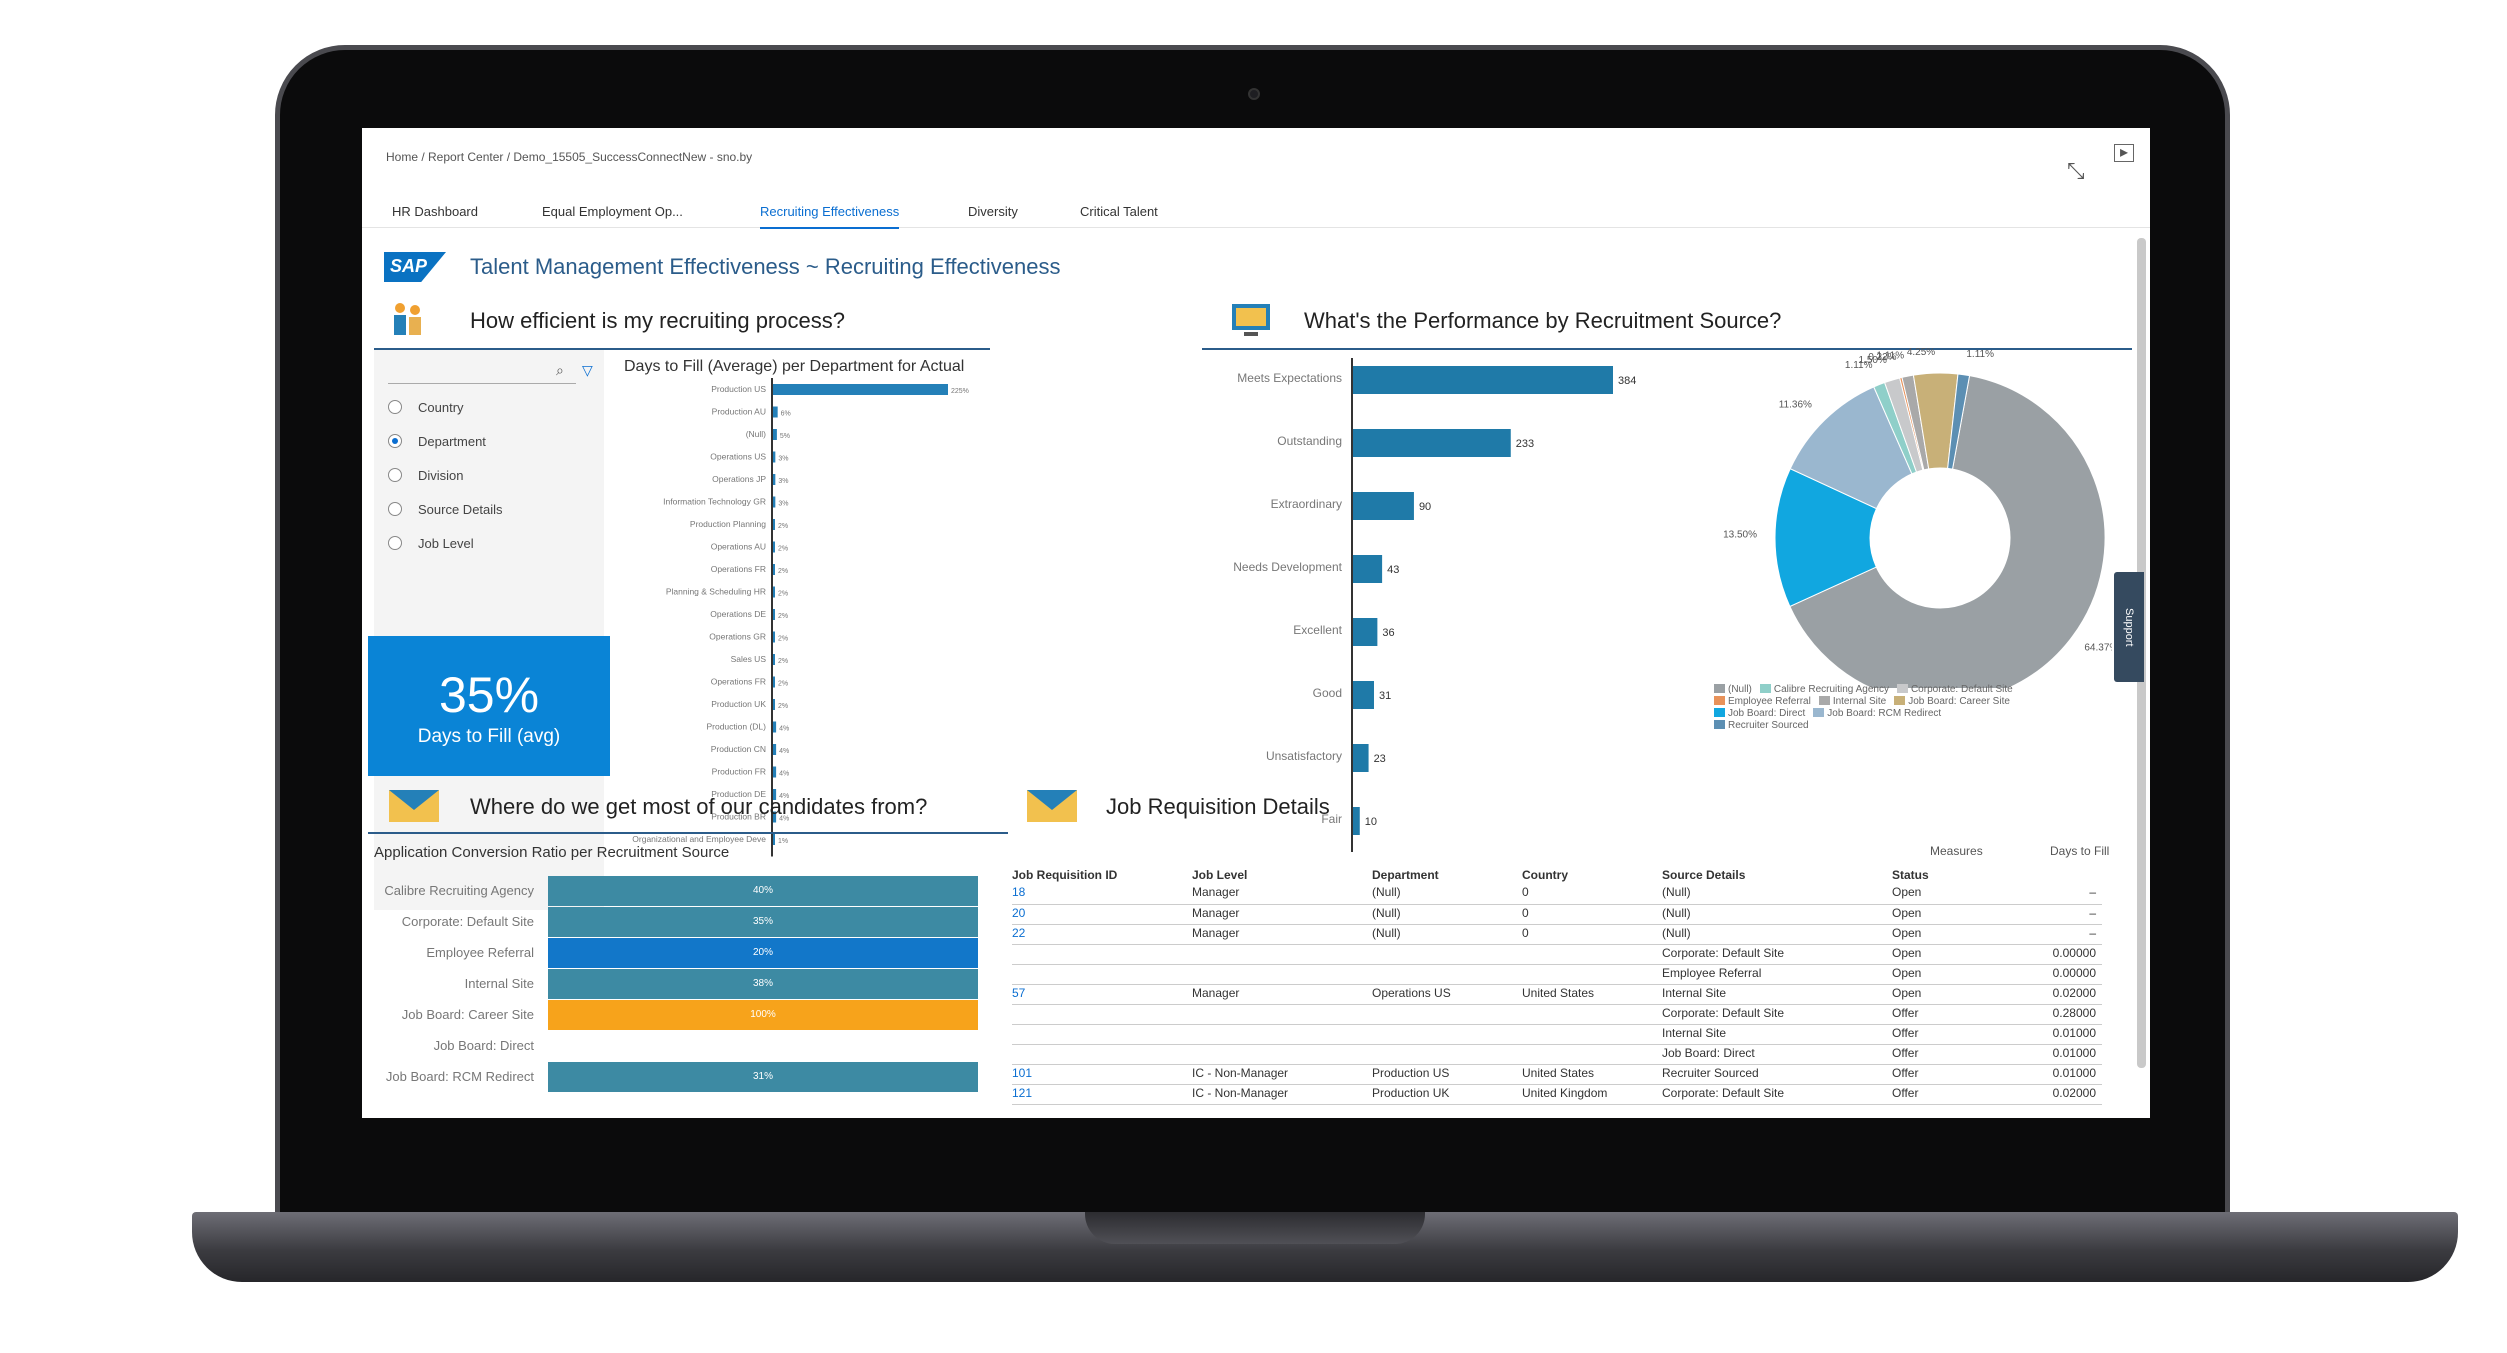 The width and height of the screenshot is (2507, 1353). Describe the element at coordinates (1954, 690) in the screenshot. I see `legend-item: Corporate: Default Site` at that location.